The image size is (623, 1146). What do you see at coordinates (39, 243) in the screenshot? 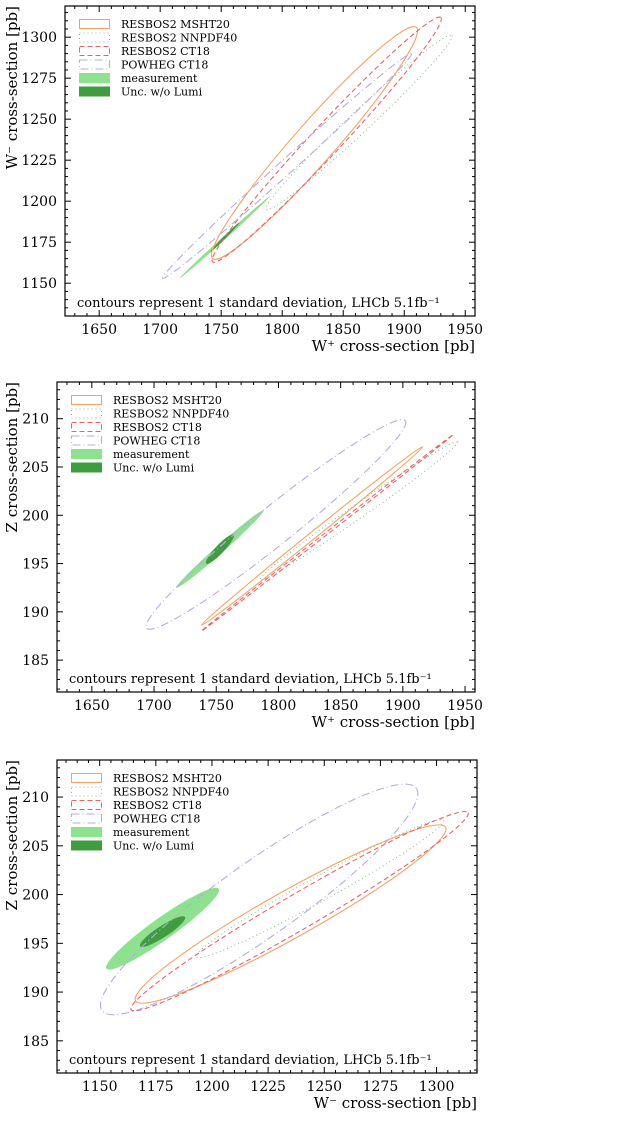
I see `y-tick-label: 1175` at bounding box center [39, 243].